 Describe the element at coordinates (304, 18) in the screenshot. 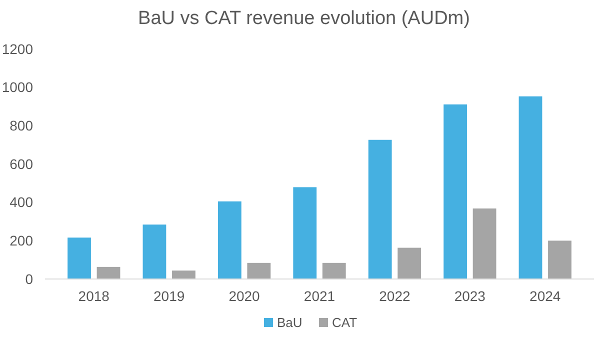

I see `chart-title: BaU vs CAT revenue evolution (AUDm)` at that location.